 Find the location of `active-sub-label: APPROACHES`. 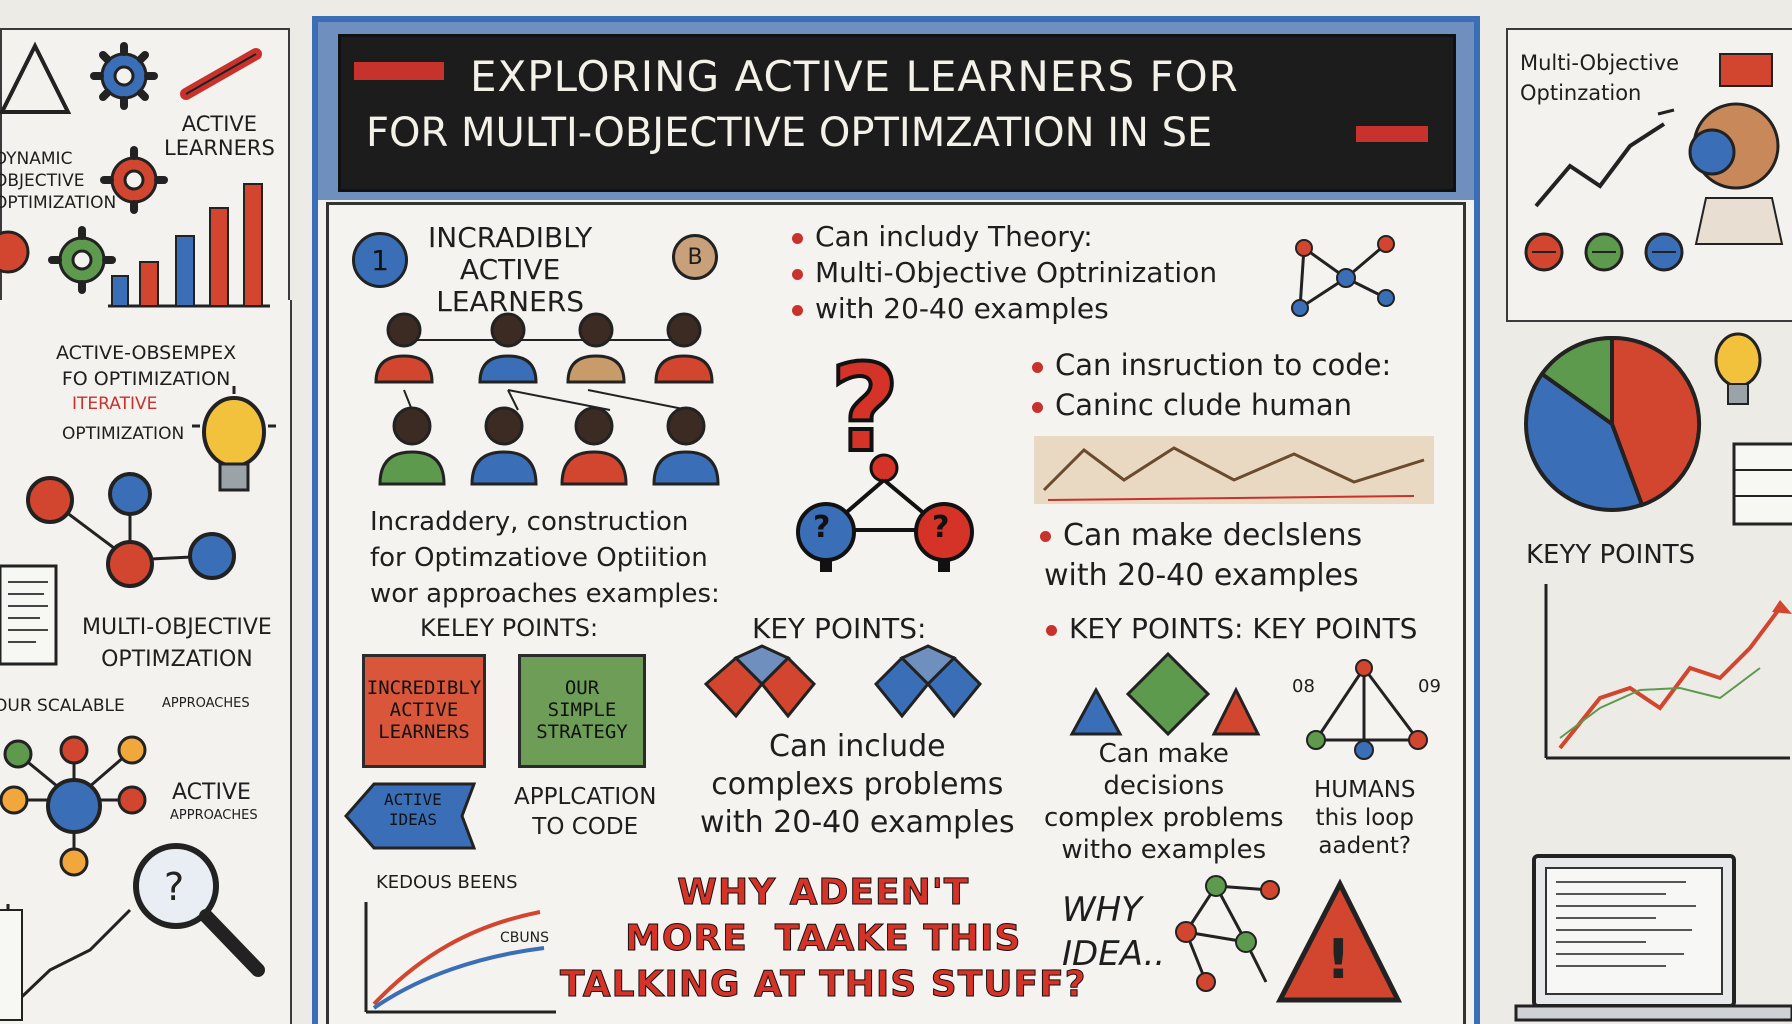

active-sub-label: APPROACHES is located at coordinates (214, 815).